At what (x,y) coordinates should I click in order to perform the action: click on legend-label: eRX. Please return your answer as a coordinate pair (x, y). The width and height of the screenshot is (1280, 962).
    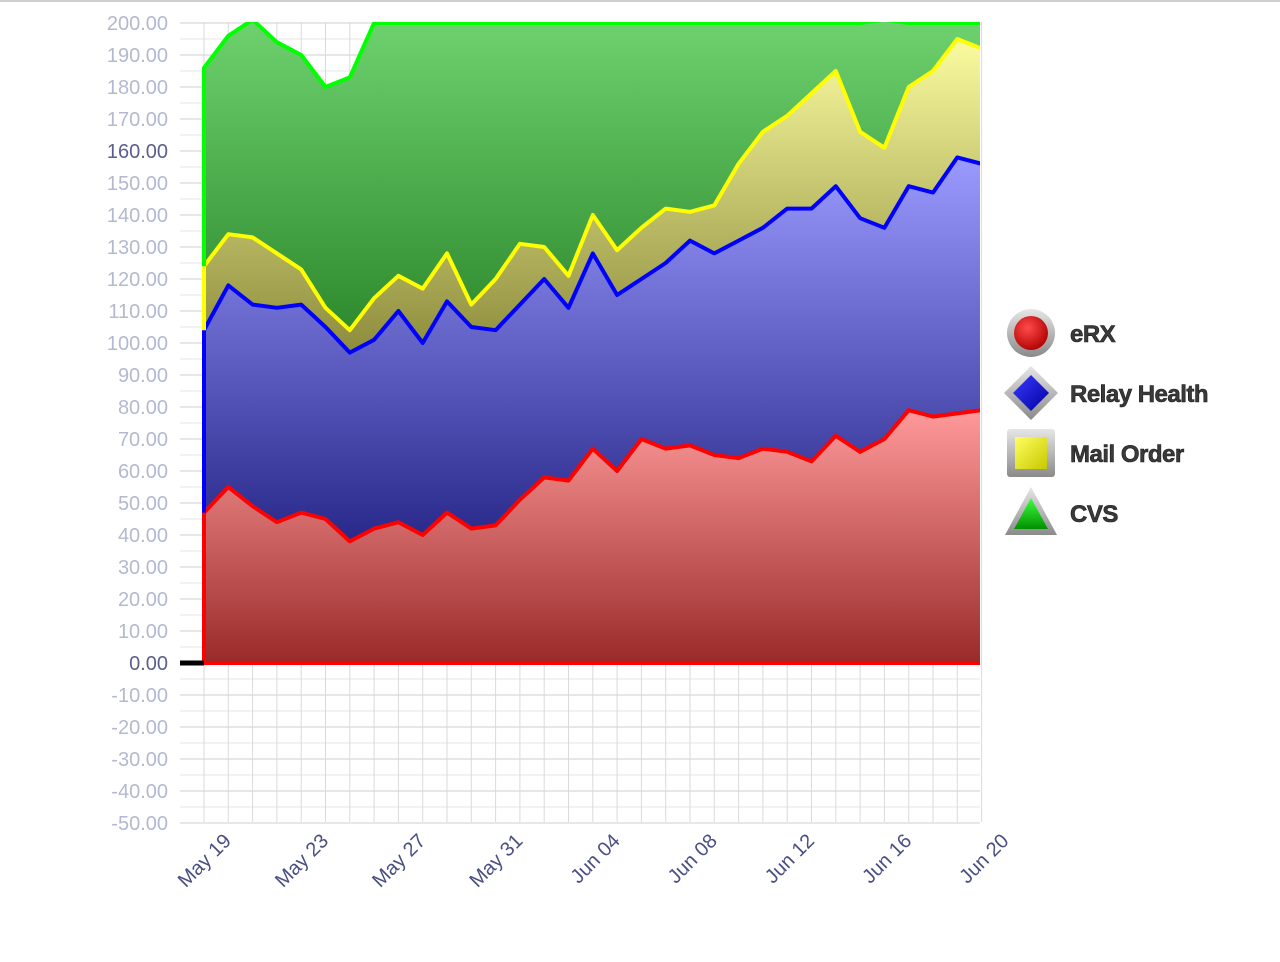
    Looking at the image, I should click on (1093, 334).